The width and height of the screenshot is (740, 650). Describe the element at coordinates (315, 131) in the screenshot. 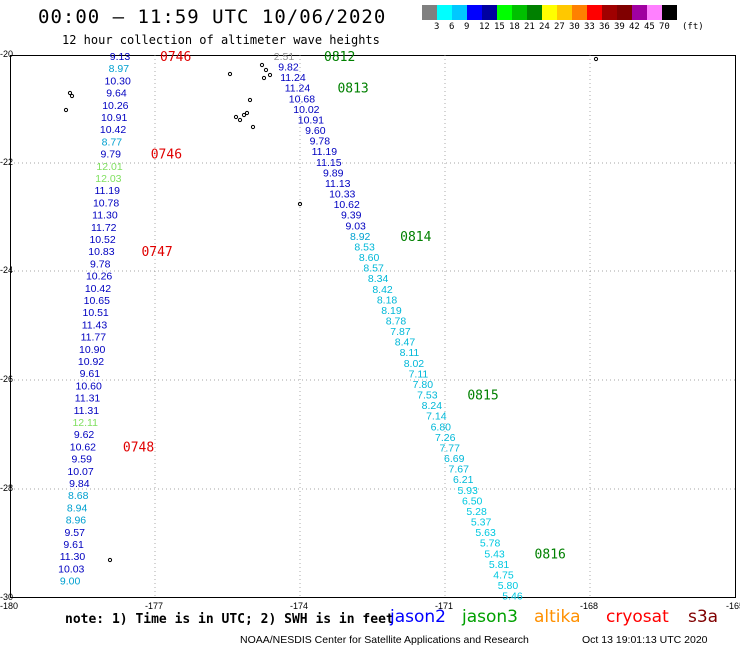

I see `swh-value: 9.60` at that location.